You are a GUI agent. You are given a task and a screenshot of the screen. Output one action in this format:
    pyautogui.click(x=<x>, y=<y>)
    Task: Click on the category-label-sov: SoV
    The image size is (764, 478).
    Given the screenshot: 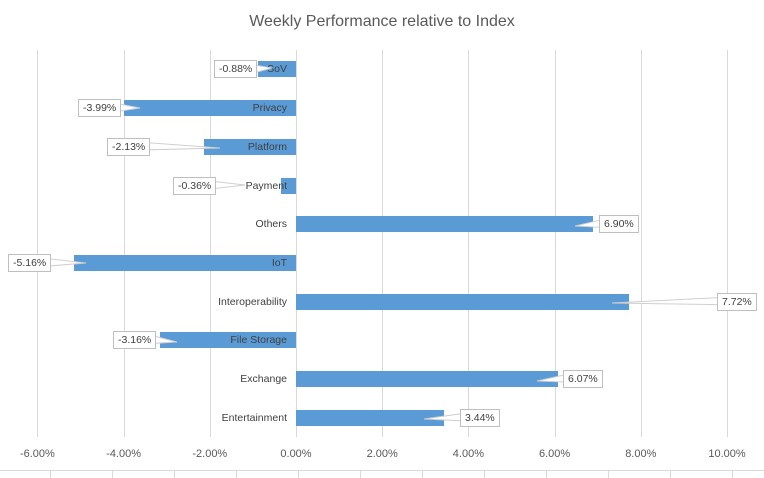 What is the action you would take?
    pyautogui.click(x=277, y=69)
    